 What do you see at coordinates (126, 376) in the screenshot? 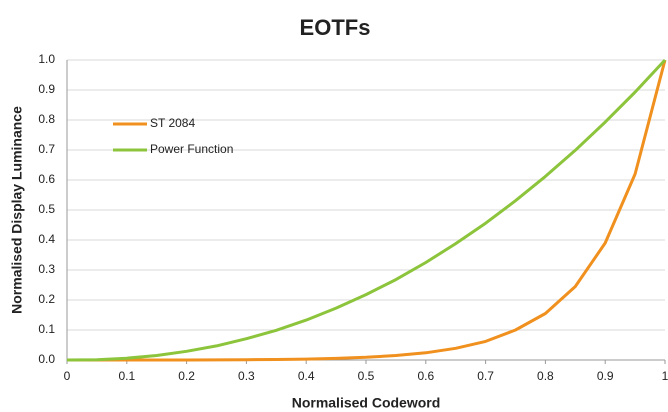
I see `x-tick-label: 0.1` at bounding box center [126, 376].